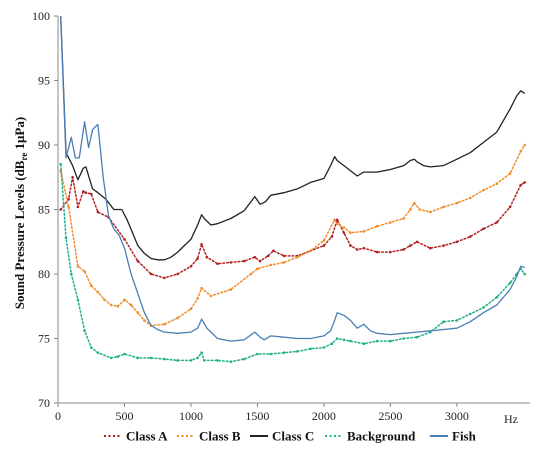 The height and width of the screenshot is (455, 550). I want to click on legend-label: Class B, so click(220, 436).